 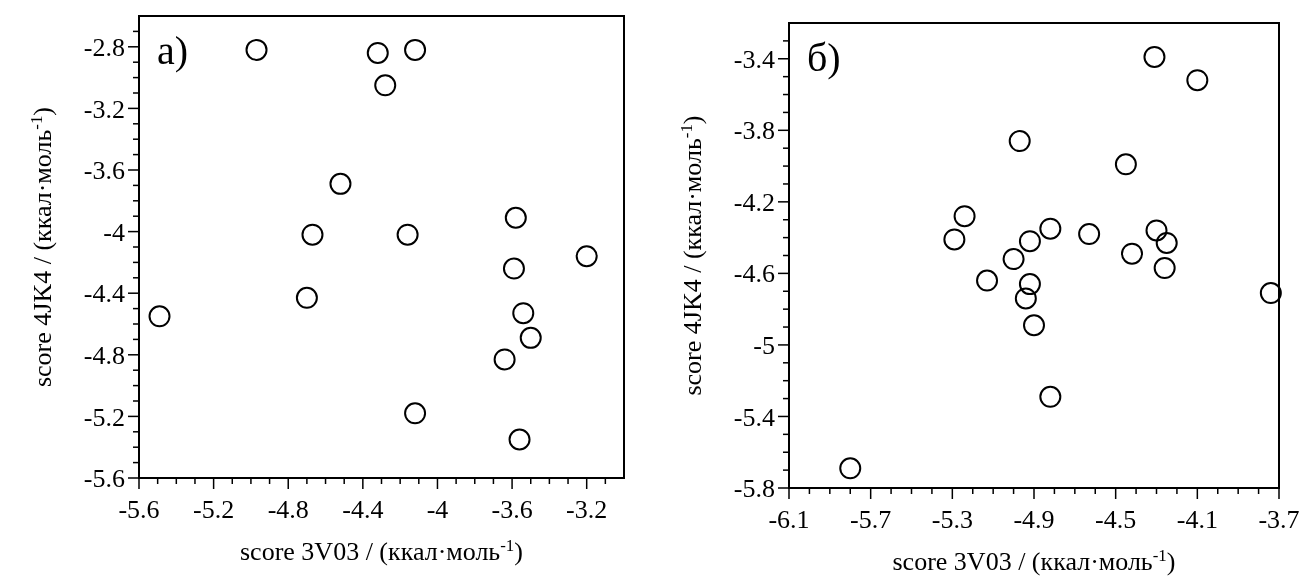 What do you see at coordinates (173, 50) in the screenshot?
I see `annotation: а)` at bounding box center [173, 50].